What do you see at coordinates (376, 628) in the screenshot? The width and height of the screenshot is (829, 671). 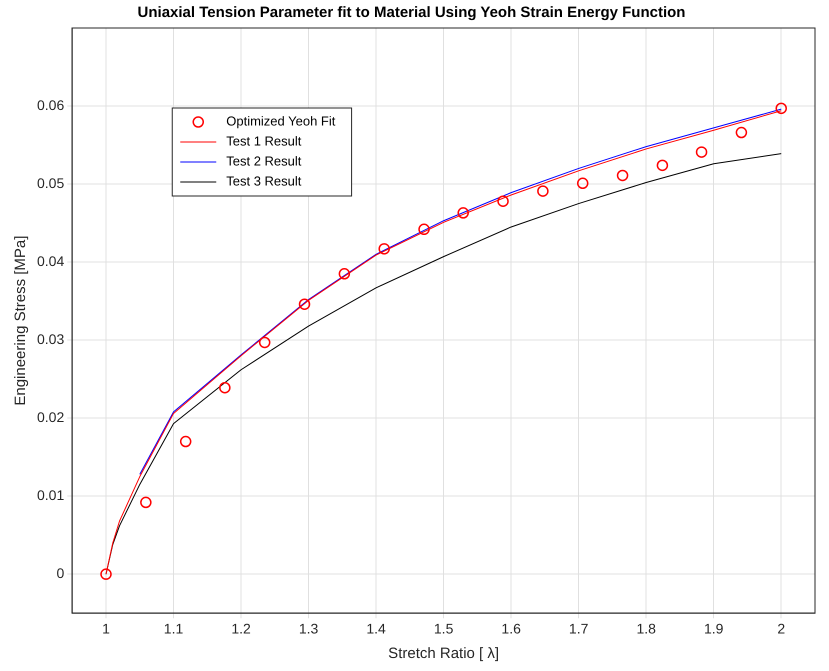 I see `x-tick-label: 1.4` at bounding box center [376, 628].